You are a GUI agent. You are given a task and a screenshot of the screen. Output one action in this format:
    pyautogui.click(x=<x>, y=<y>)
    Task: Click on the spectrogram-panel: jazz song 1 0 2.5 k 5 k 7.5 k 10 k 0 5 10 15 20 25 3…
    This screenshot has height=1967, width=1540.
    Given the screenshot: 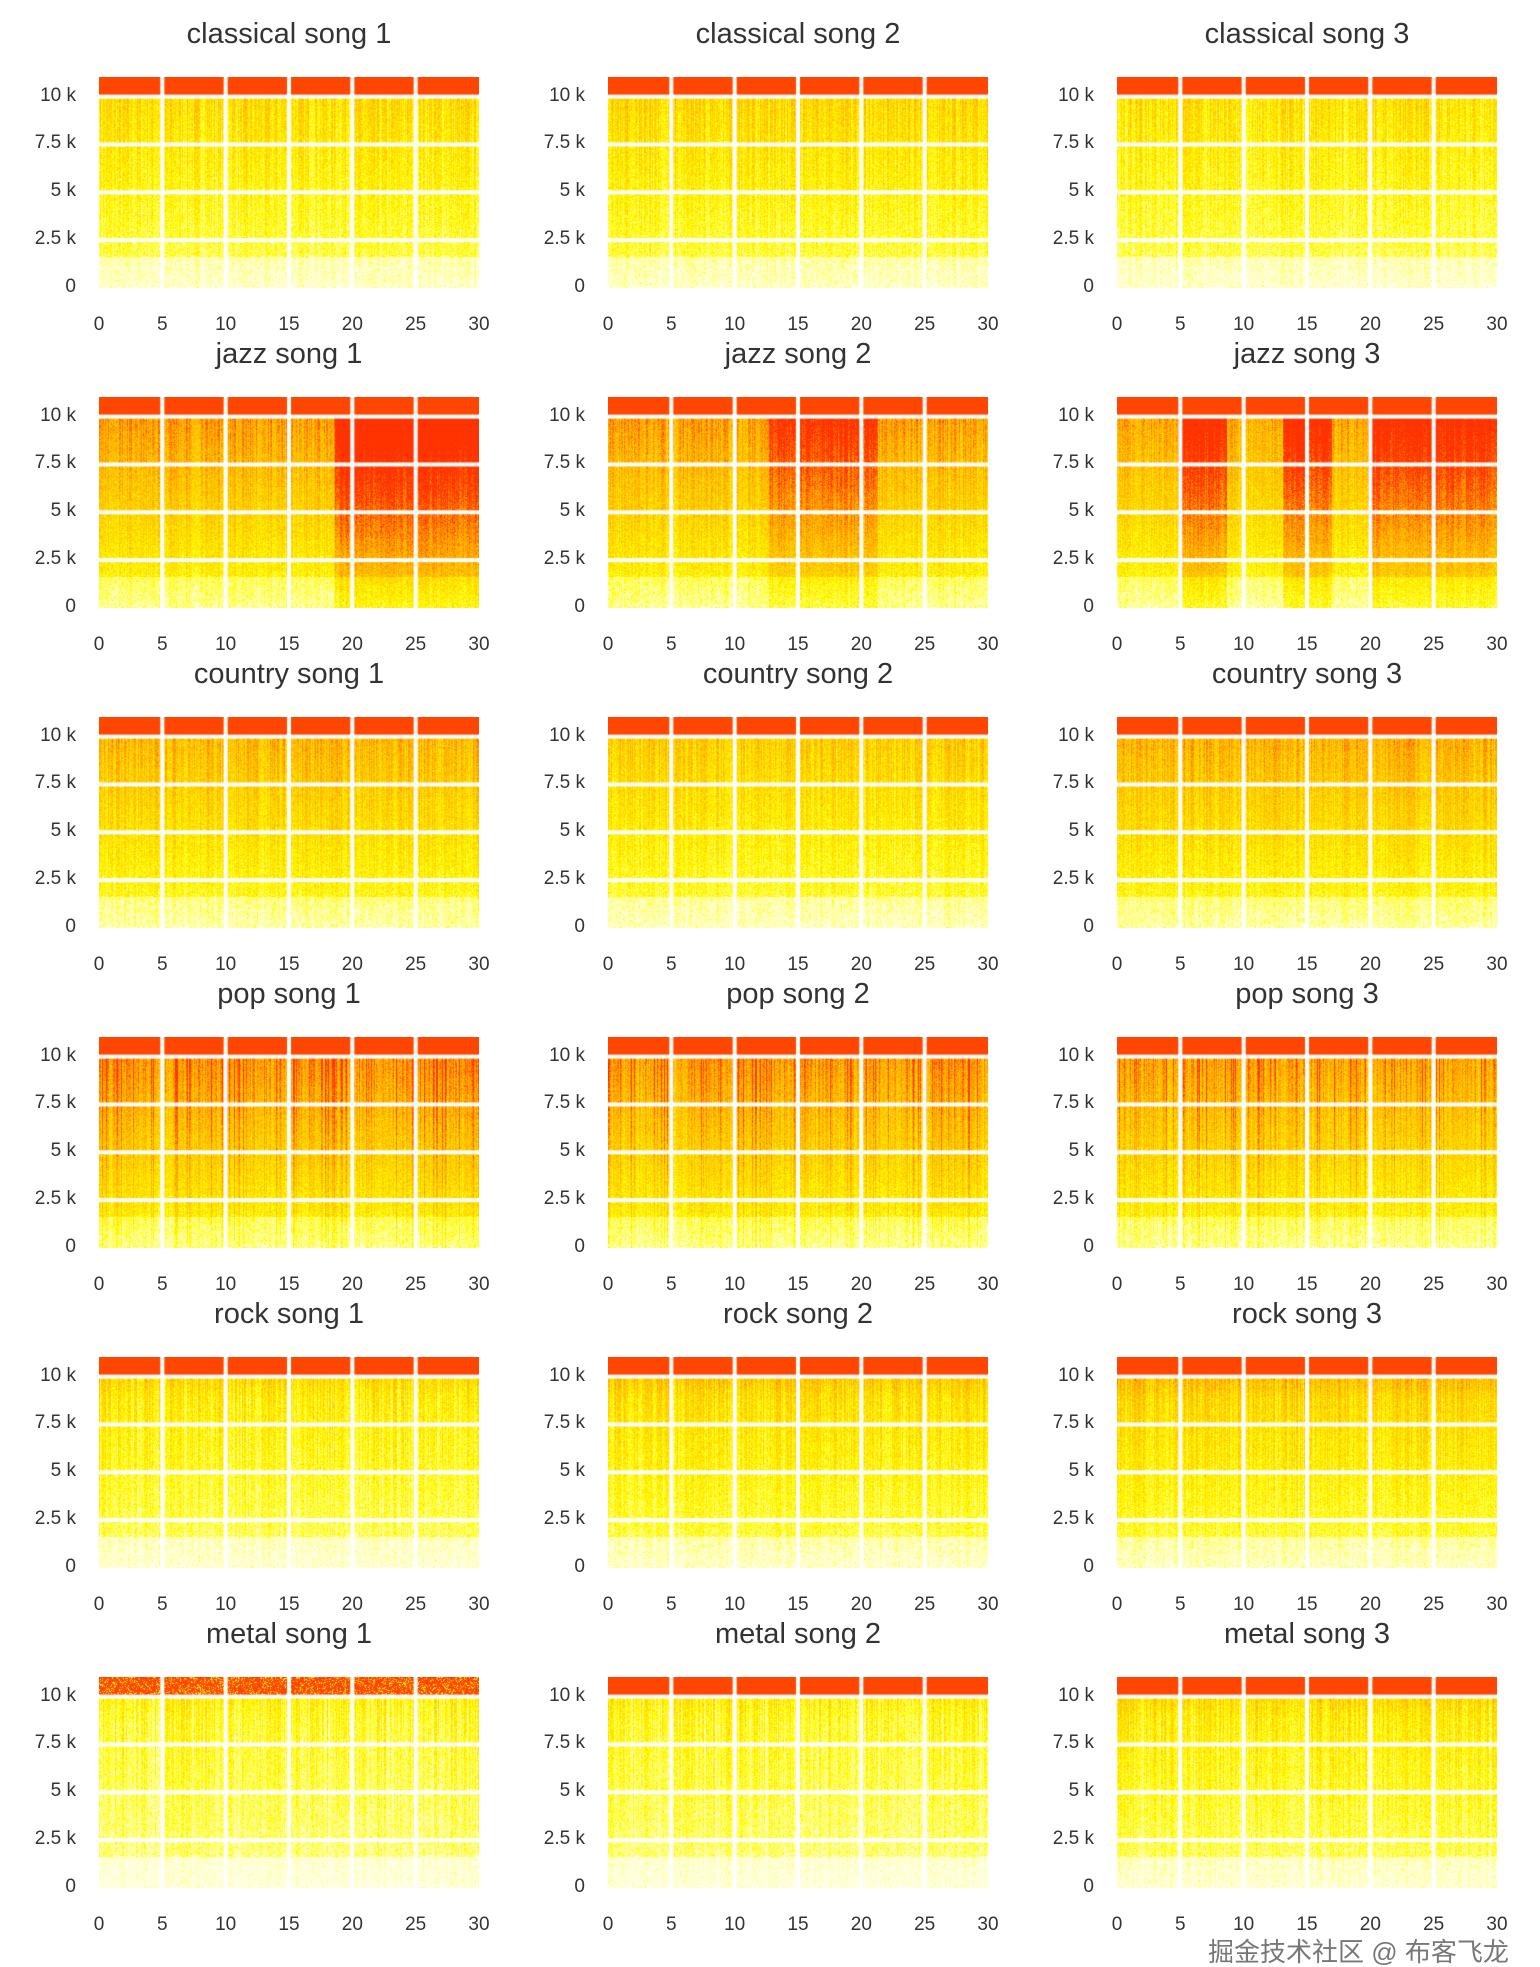 What is the action you would take?
    pyautogui.click(x=254, y=487)
    